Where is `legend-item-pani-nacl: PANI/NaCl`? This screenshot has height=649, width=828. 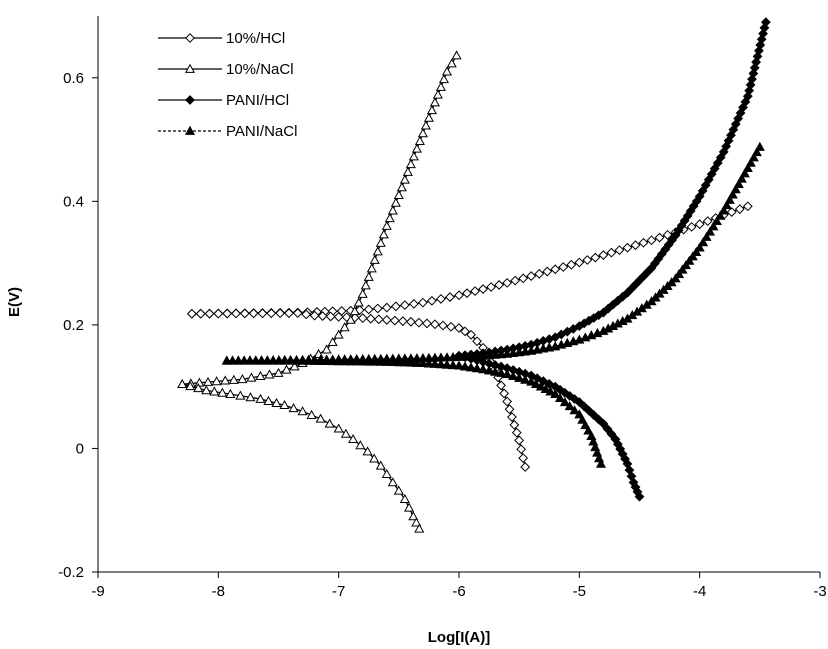 legend-item-pani-nacl: PANI/NaCl is located at coordinates (227, 131).